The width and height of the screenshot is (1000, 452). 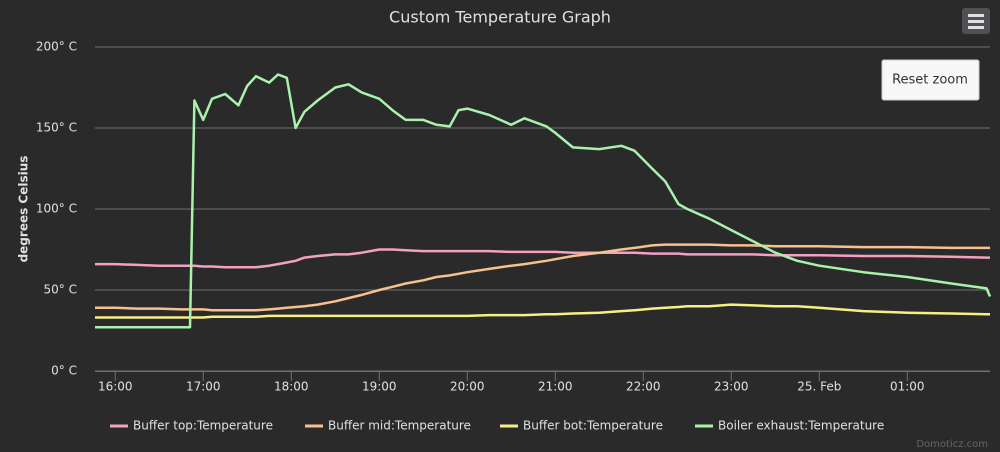 I want to click on credits: Domoticz.com, so click(x=952, y=444).